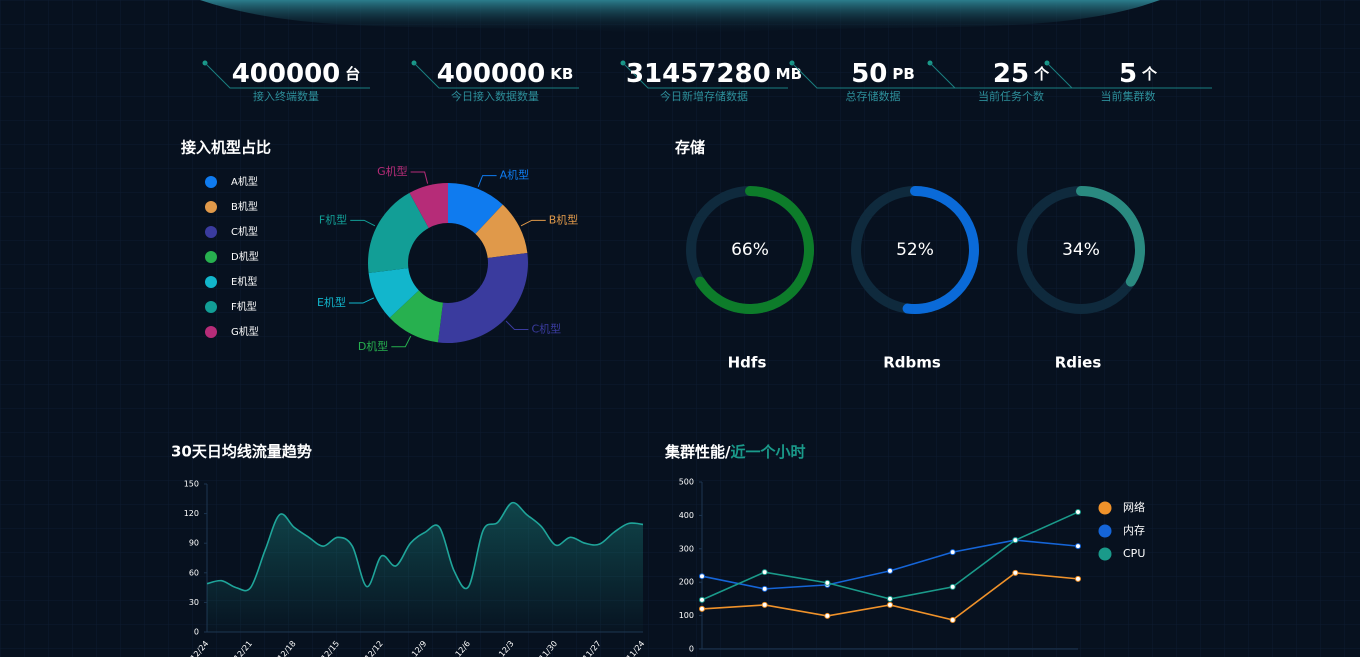 Image resolution: width=1360 pixels, height=657 pixels. I want to click on slice-label: D机型, so click(373, 346).